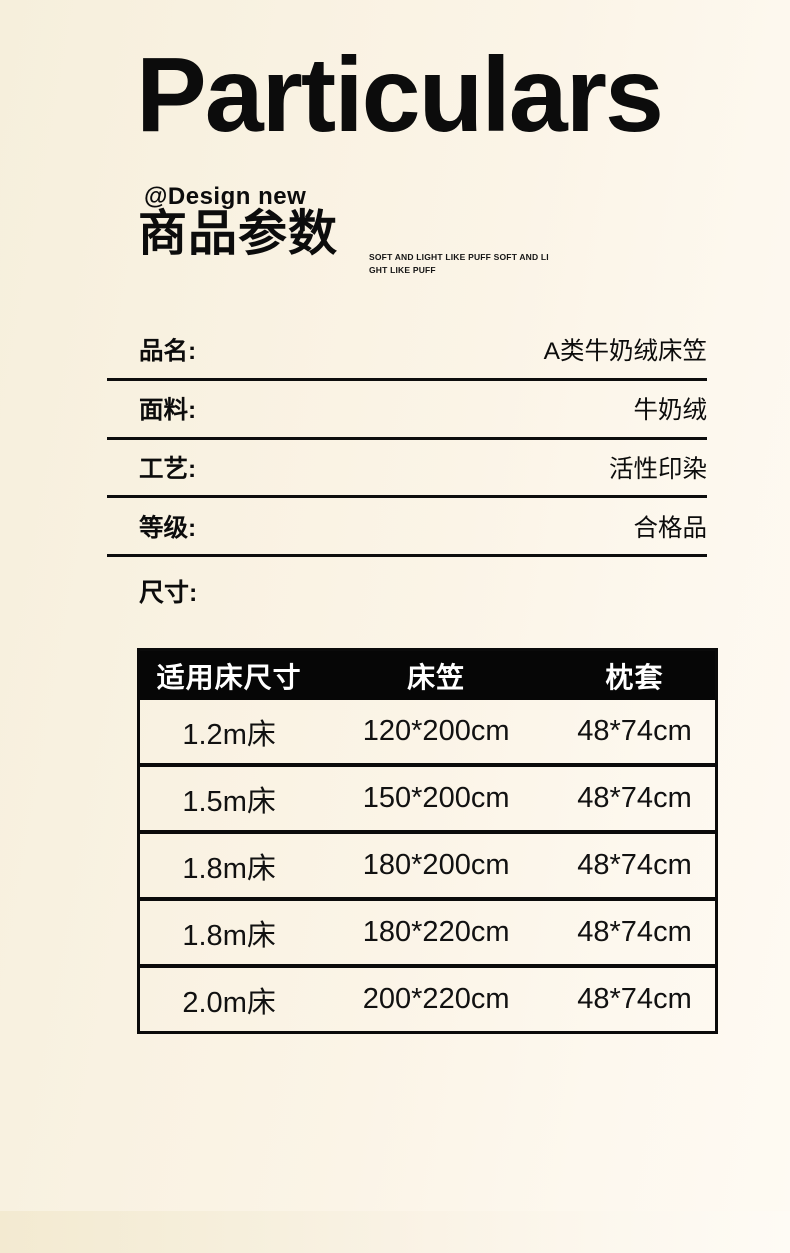 This screenshot has height=1253, width=790. What do you see at coordinates (625, 352) in the screenshot?
I see `attribute-value: A类牛奶绒床笠` at bounding box center [625, 352].